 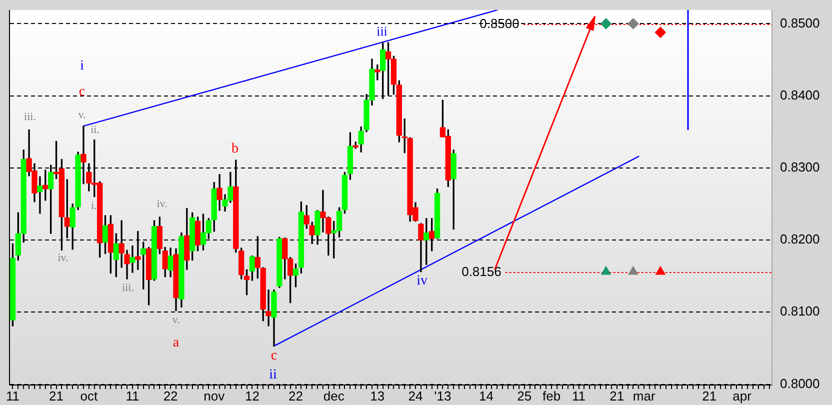 I want to click on annotation: ii, so click(x=273, y=375).